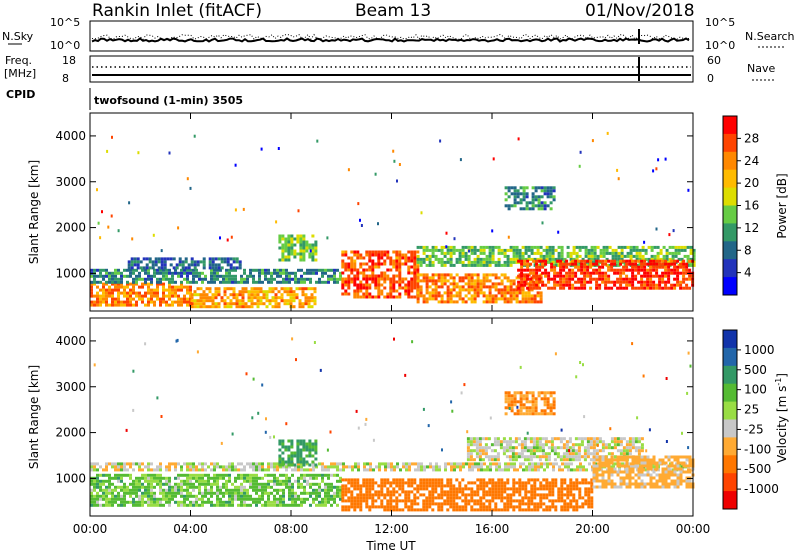  What do you see at coordinates (70, 228) in the screenshot?
I see `power-ytick-label: 2000` at bounding box center [70, 228].